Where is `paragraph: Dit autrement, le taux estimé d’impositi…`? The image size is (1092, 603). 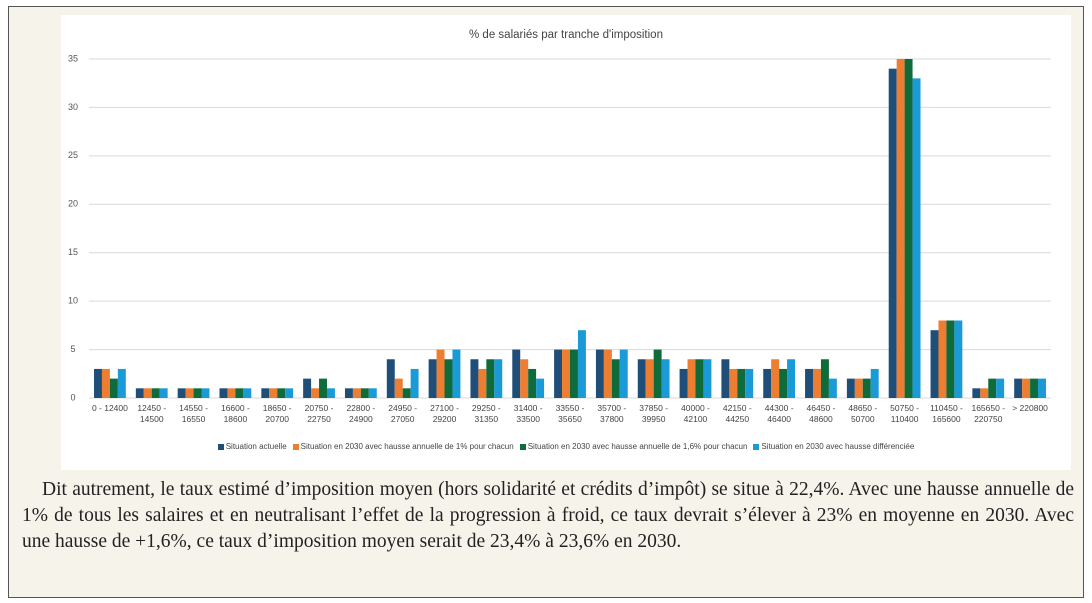 paragraph: Dit autrement, le taux estimé d’impositi… is located at coordinates (548, 515).